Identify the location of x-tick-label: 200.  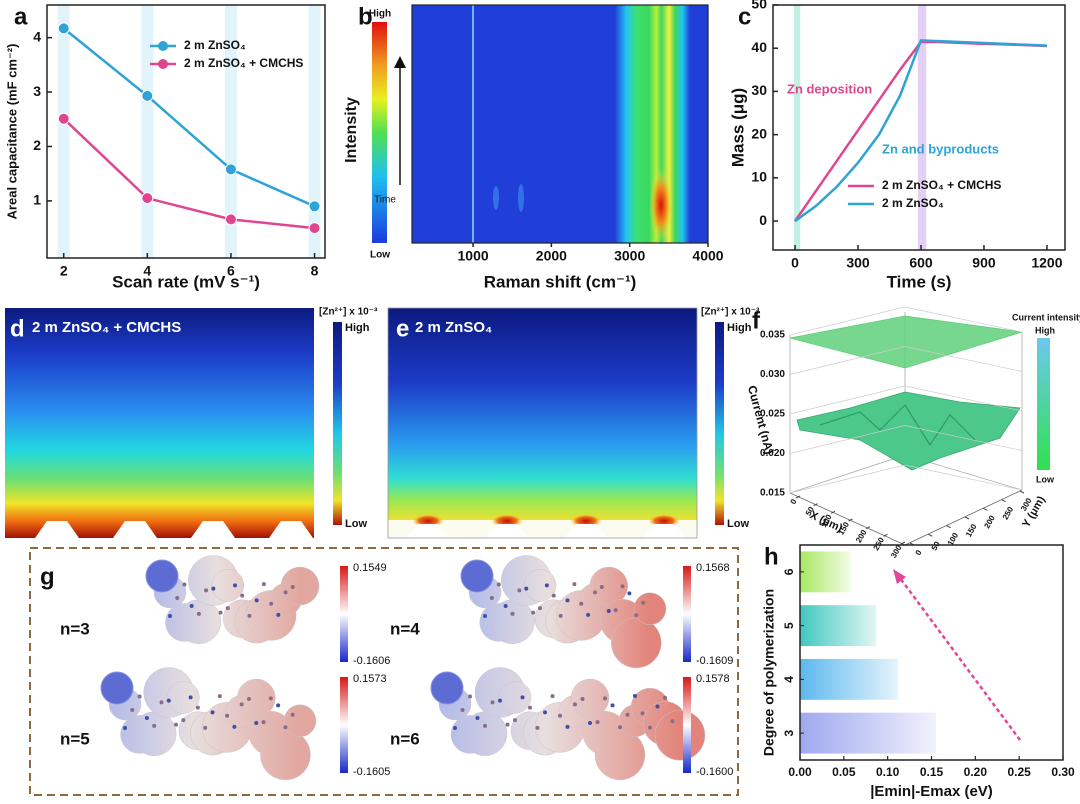
(861, 536).